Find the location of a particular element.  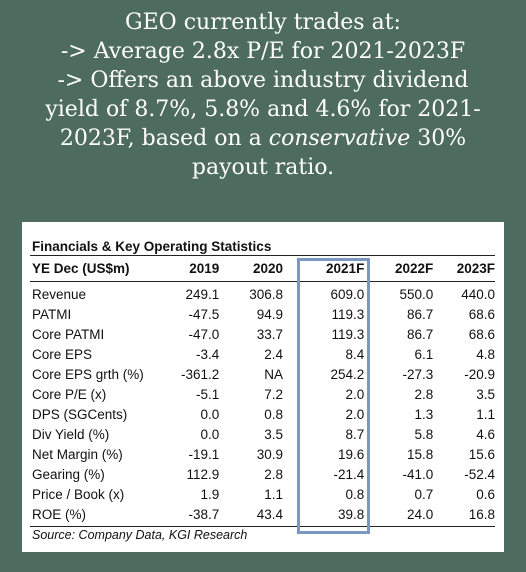

row-label: Core EPS grth (%) is located at coordinates (88, 374).